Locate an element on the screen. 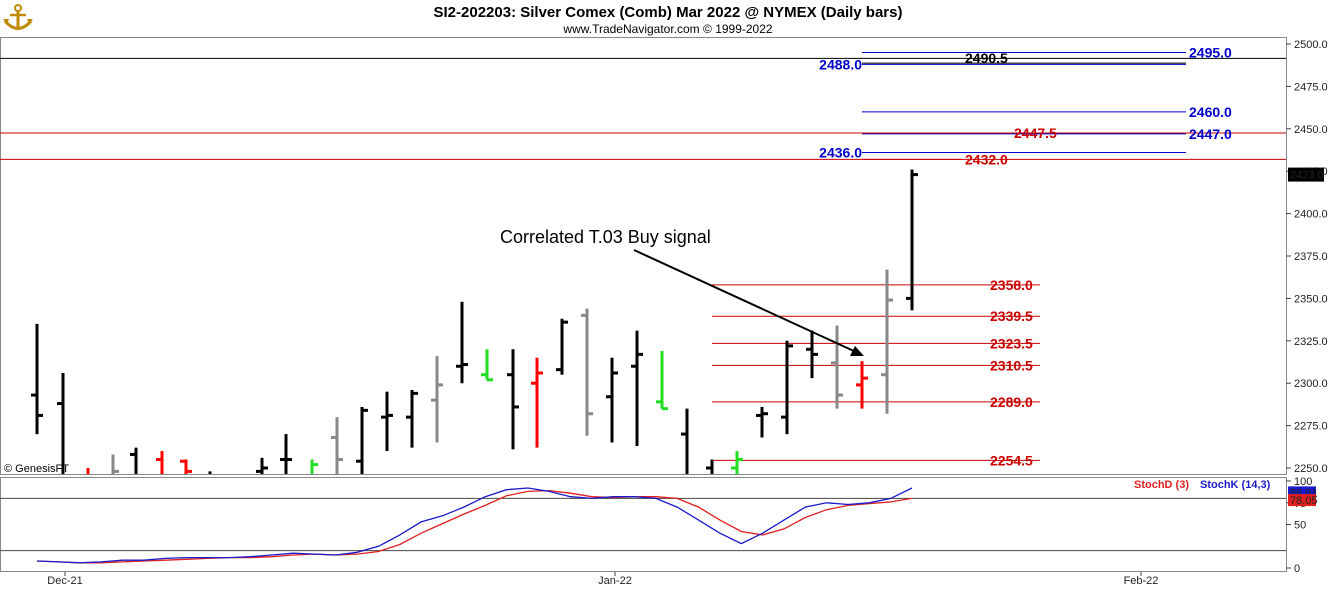  stochd-series-line is located at coordinates (474, 526).